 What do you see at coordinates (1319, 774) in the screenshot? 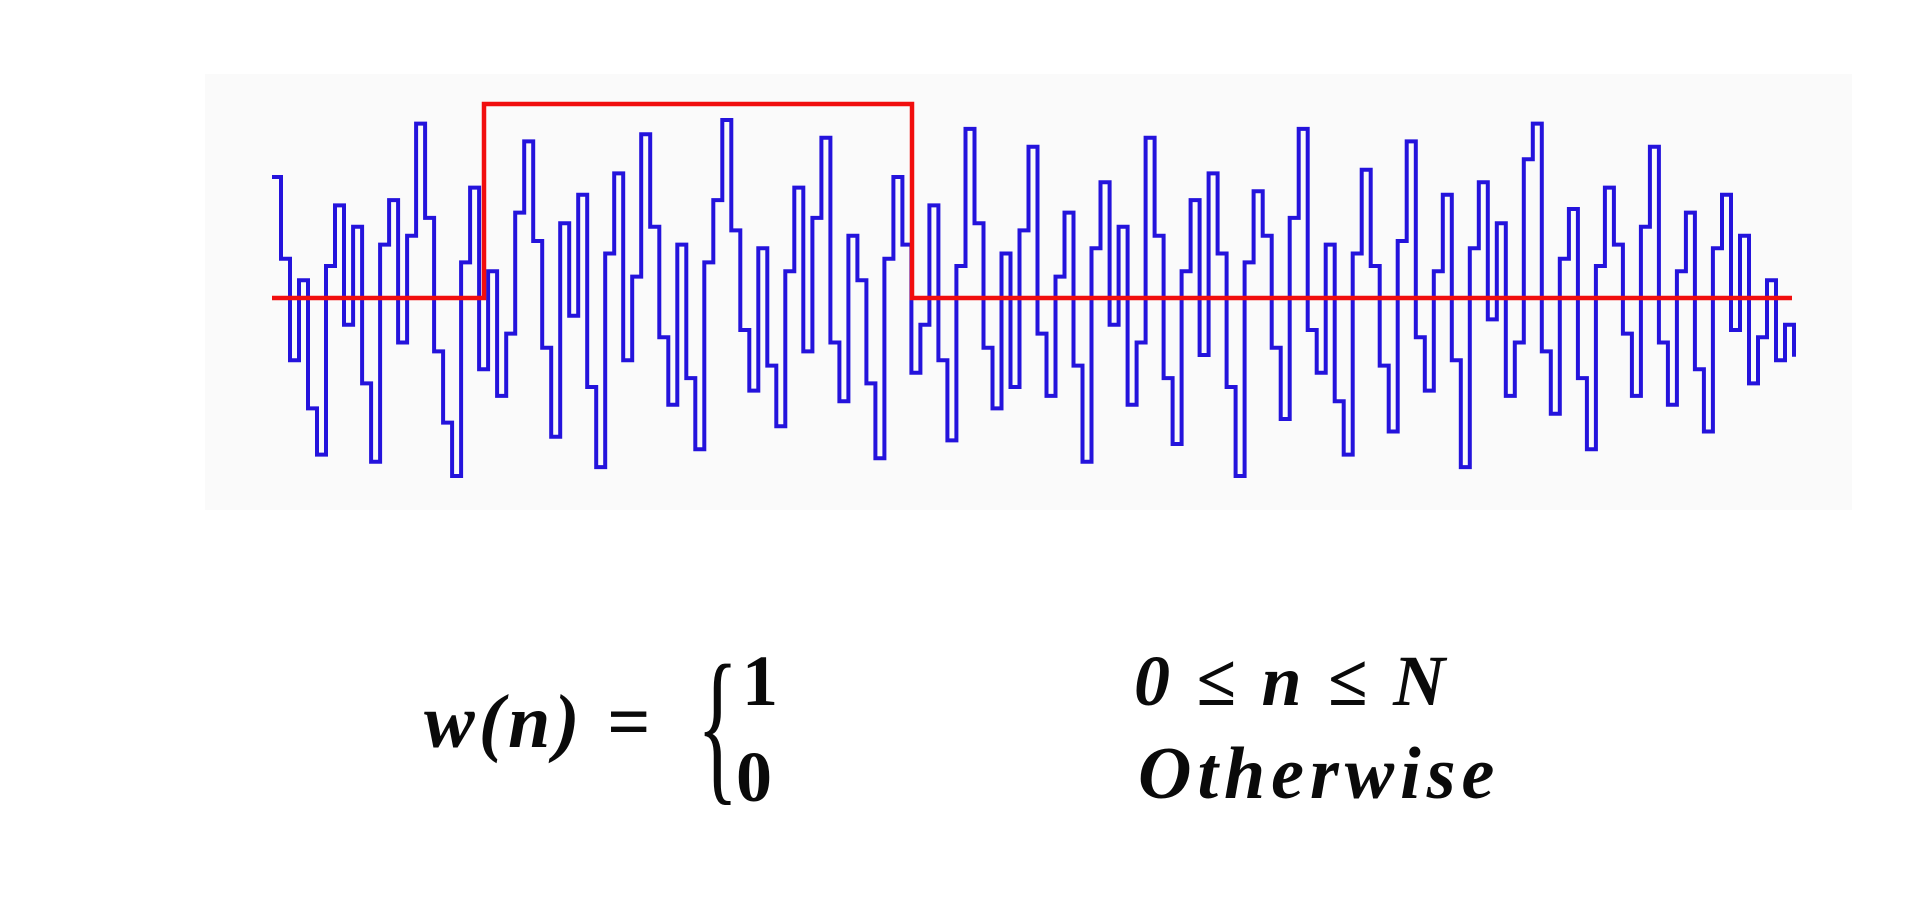
I see `case-condition-otherwise: Otherwise` at bounding box center [1319, 774].